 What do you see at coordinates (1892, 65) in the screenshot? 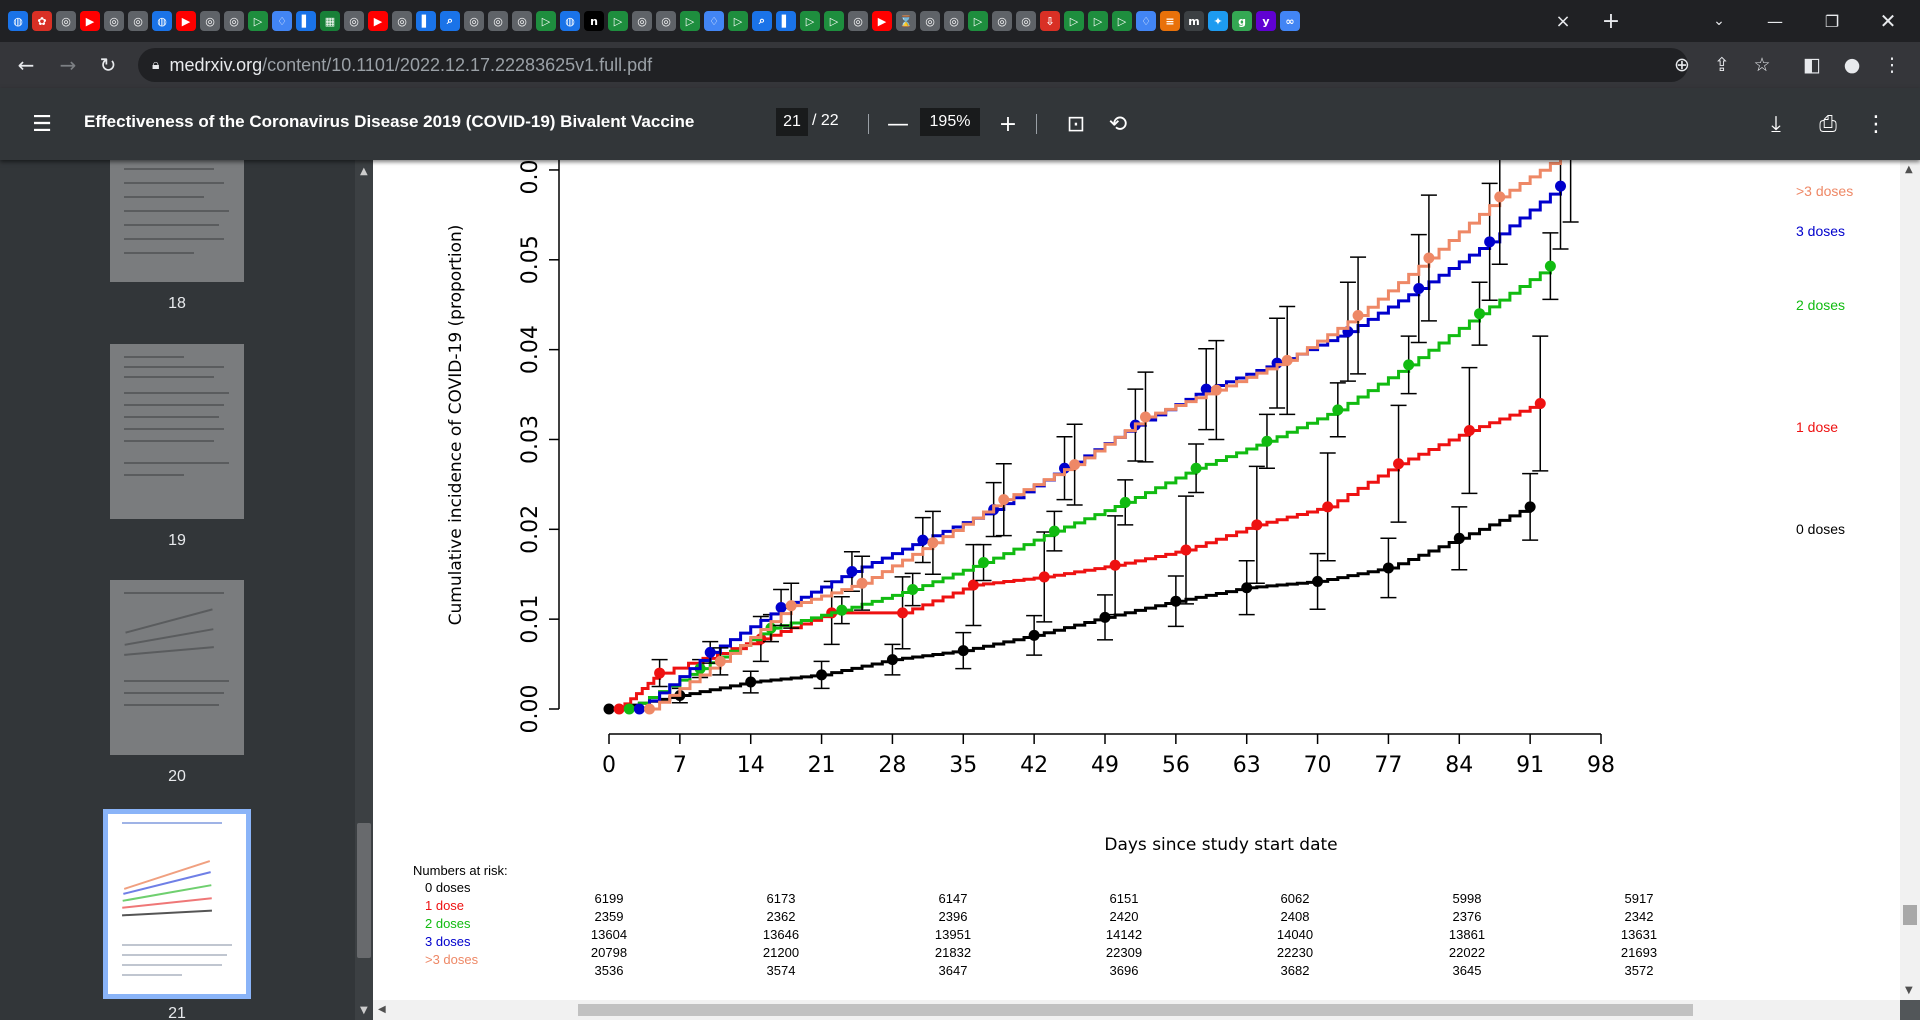
I see `browser-menu-icon: ⋮` at bounding box center [1892, 65].